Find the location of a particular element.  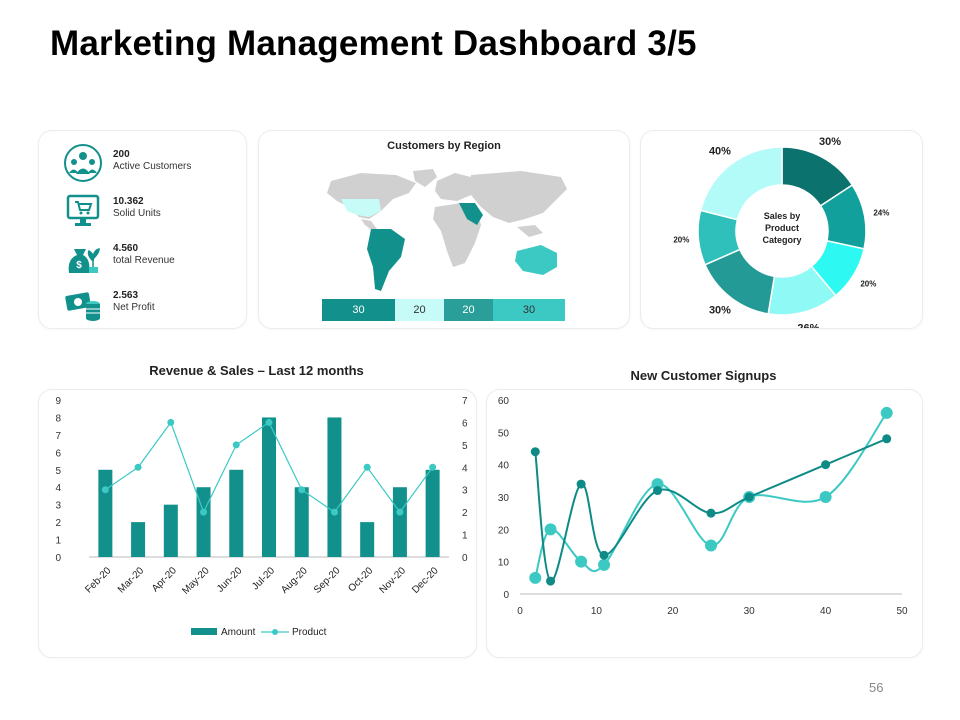

y2-axis-tick-label: 5 is located at coordinates (465, 446).